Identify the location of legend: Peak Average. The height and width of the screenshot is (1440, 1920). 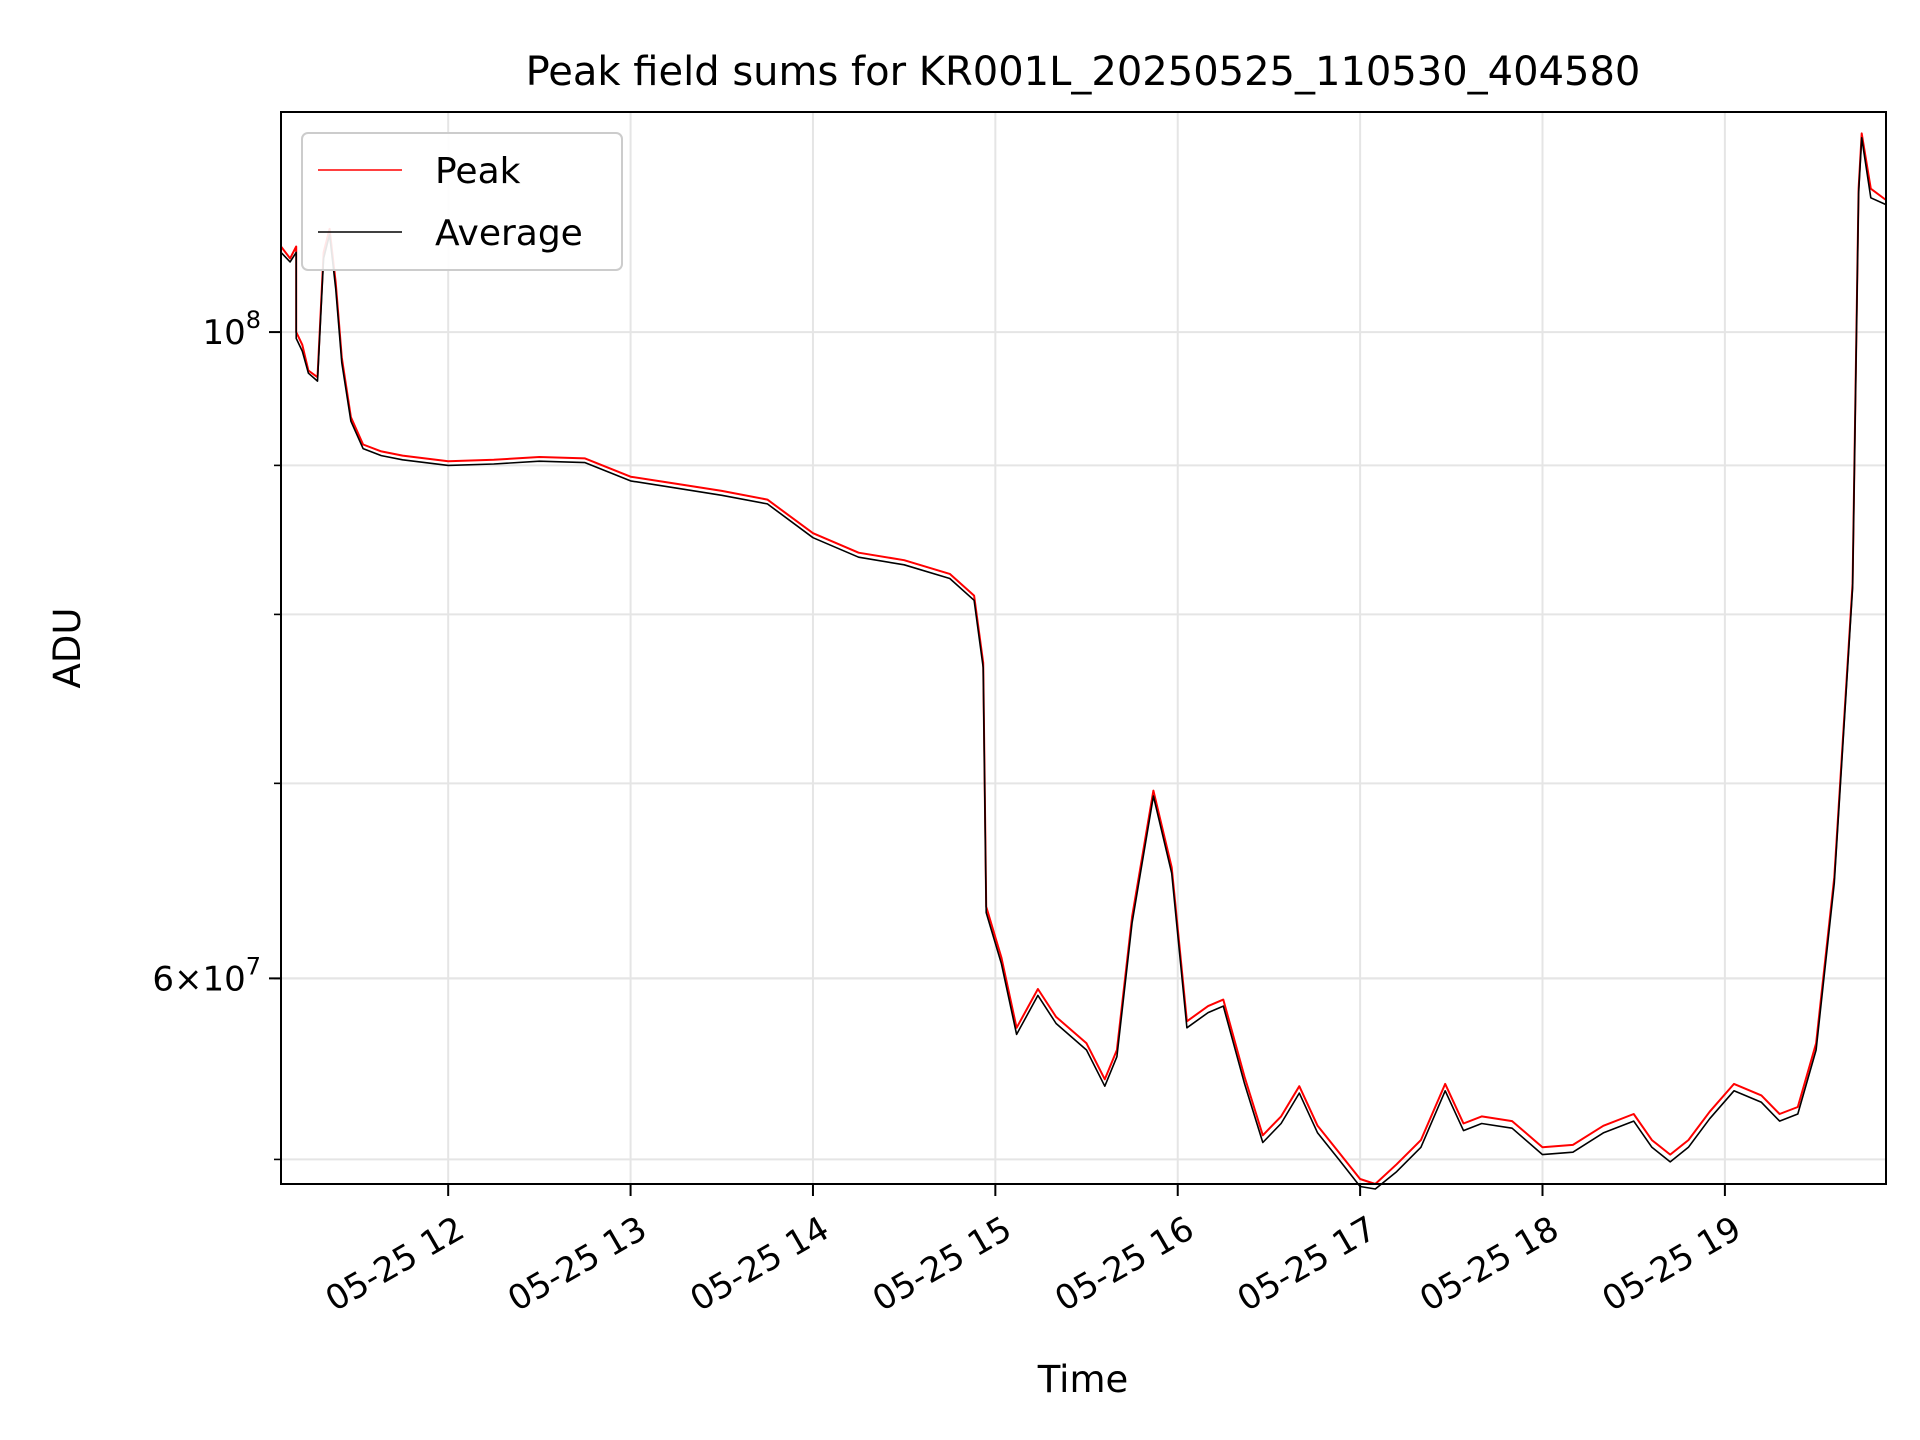
(462, 201).